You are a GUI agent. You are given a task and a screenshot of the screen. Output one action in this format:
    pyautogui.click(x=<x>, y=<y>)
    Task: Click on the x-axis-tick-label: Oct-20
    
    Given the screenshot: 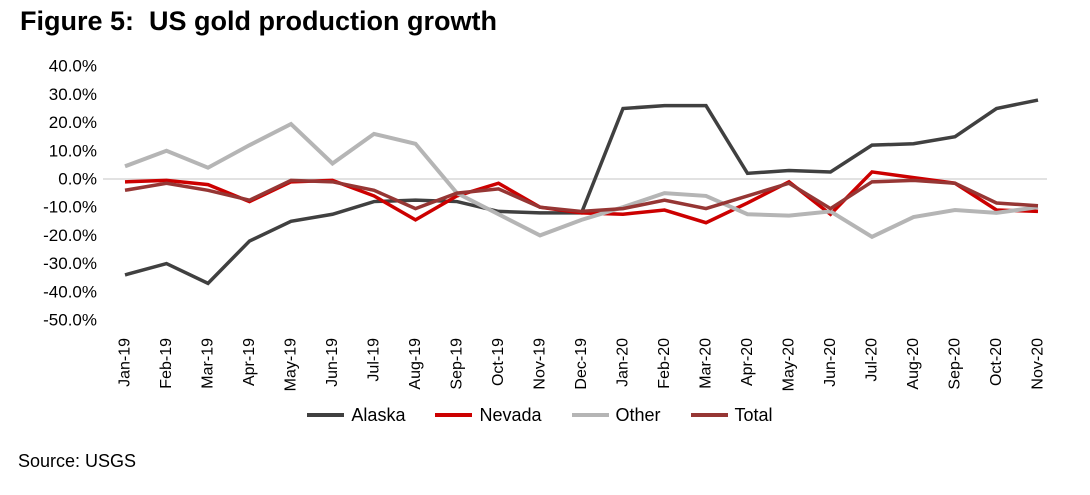 What is the action you would take?
    pyautogui.click(x=996, y=362)
    